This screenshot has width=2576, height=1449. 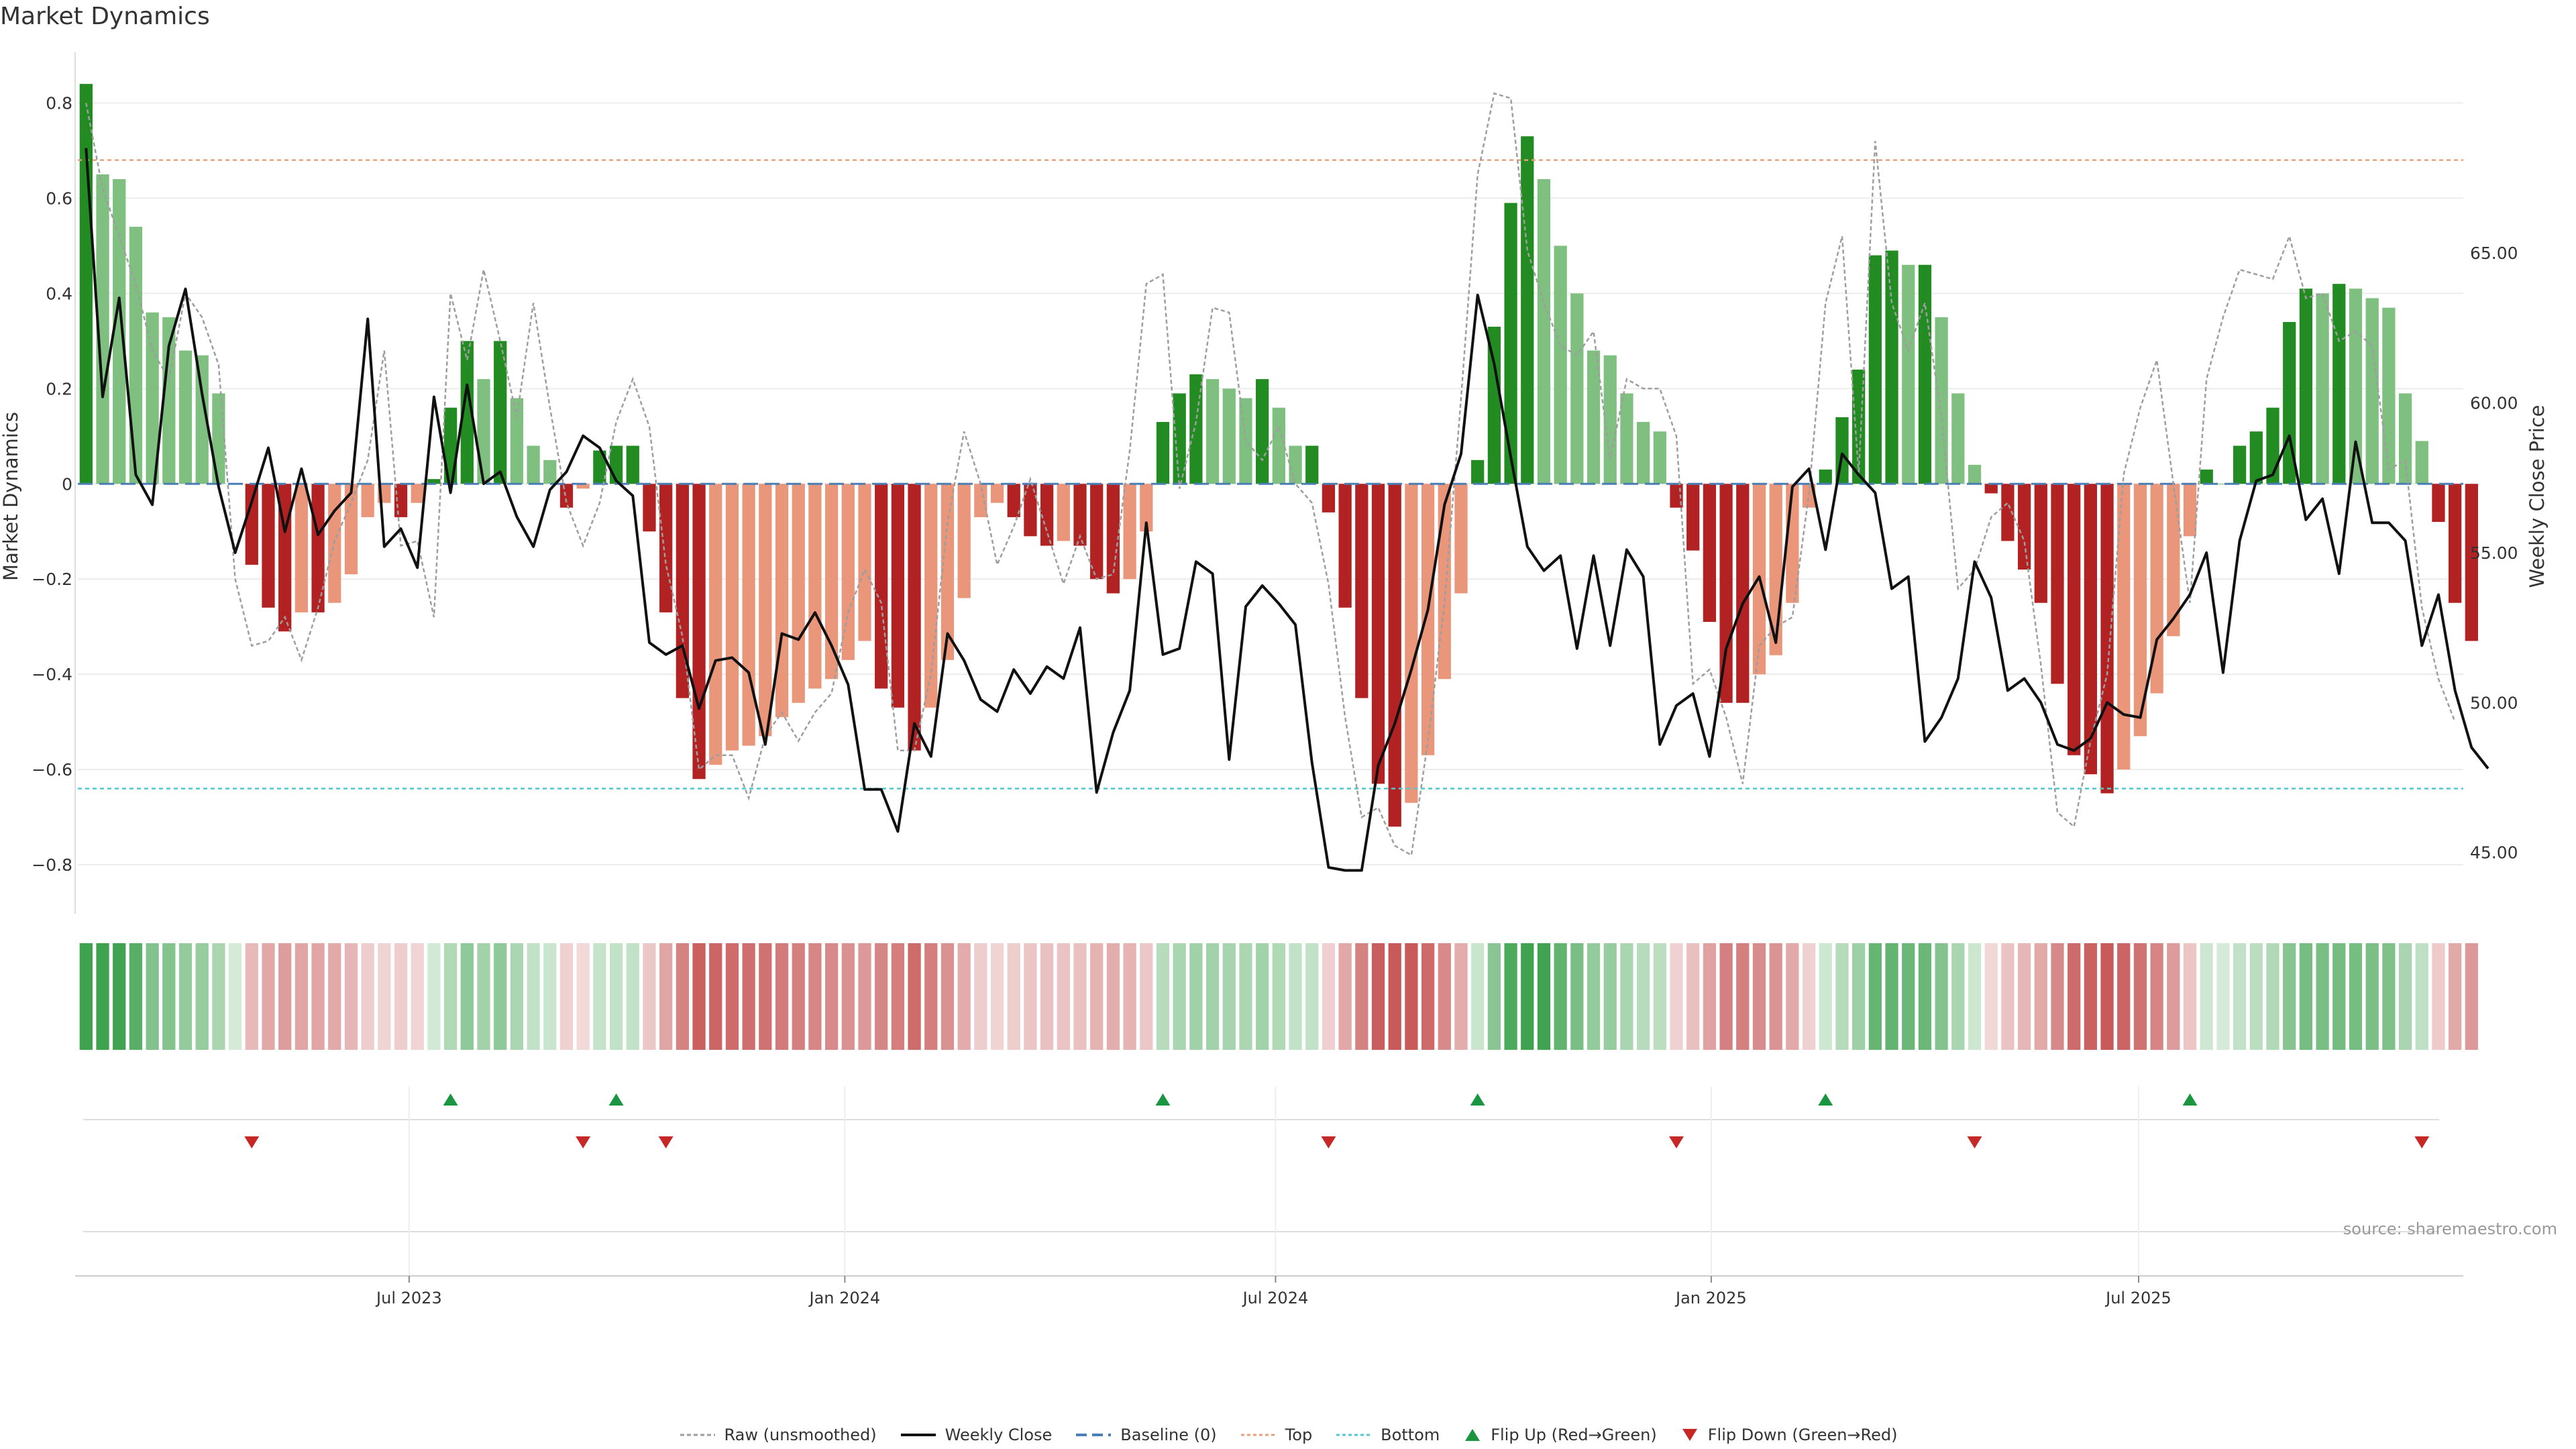 I want to click on source-note: source: sharemaestro.com, so click(x=2450, y=1229).